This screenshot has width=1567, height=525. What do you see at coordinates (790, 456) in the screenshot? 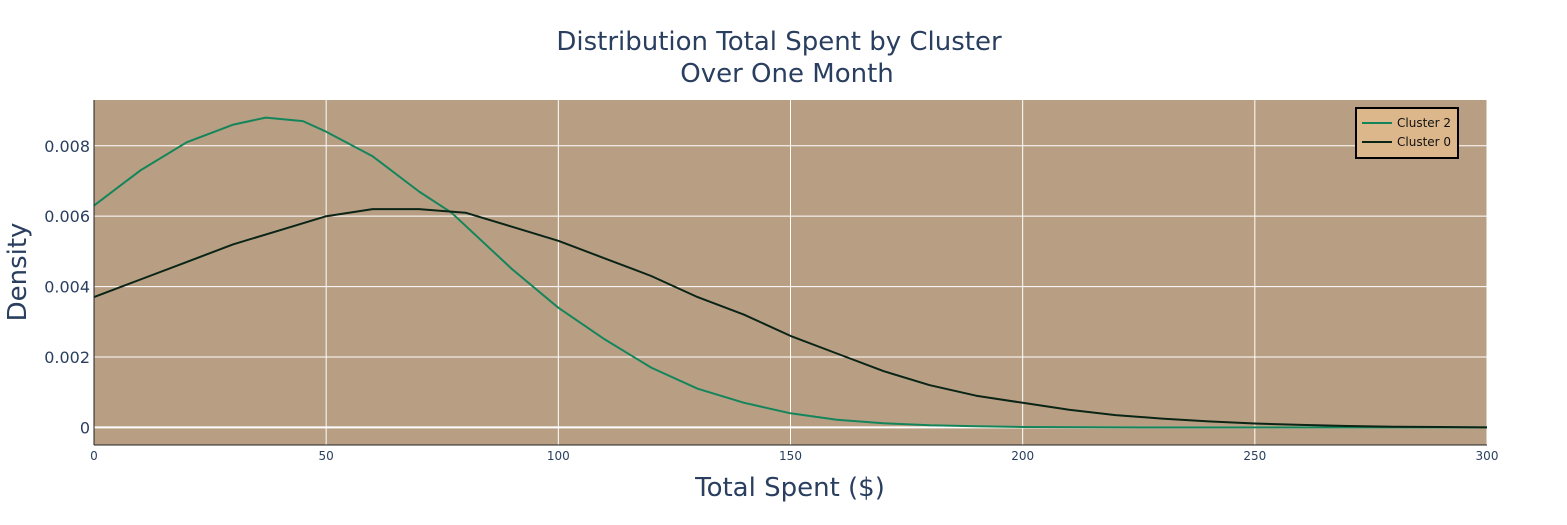
I see `x-tick-label: 150` at bounding box center [790, 456].